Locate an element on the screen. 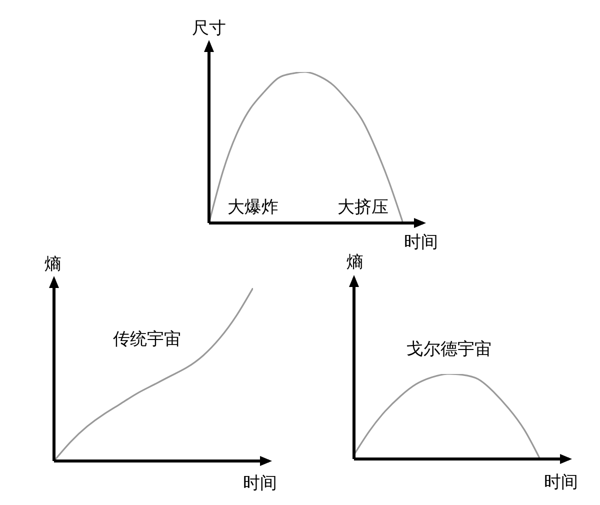 The width and height of the screenshot is (600, 505). y-axis-title: 尺寸 is located at coordinates (209, 28).